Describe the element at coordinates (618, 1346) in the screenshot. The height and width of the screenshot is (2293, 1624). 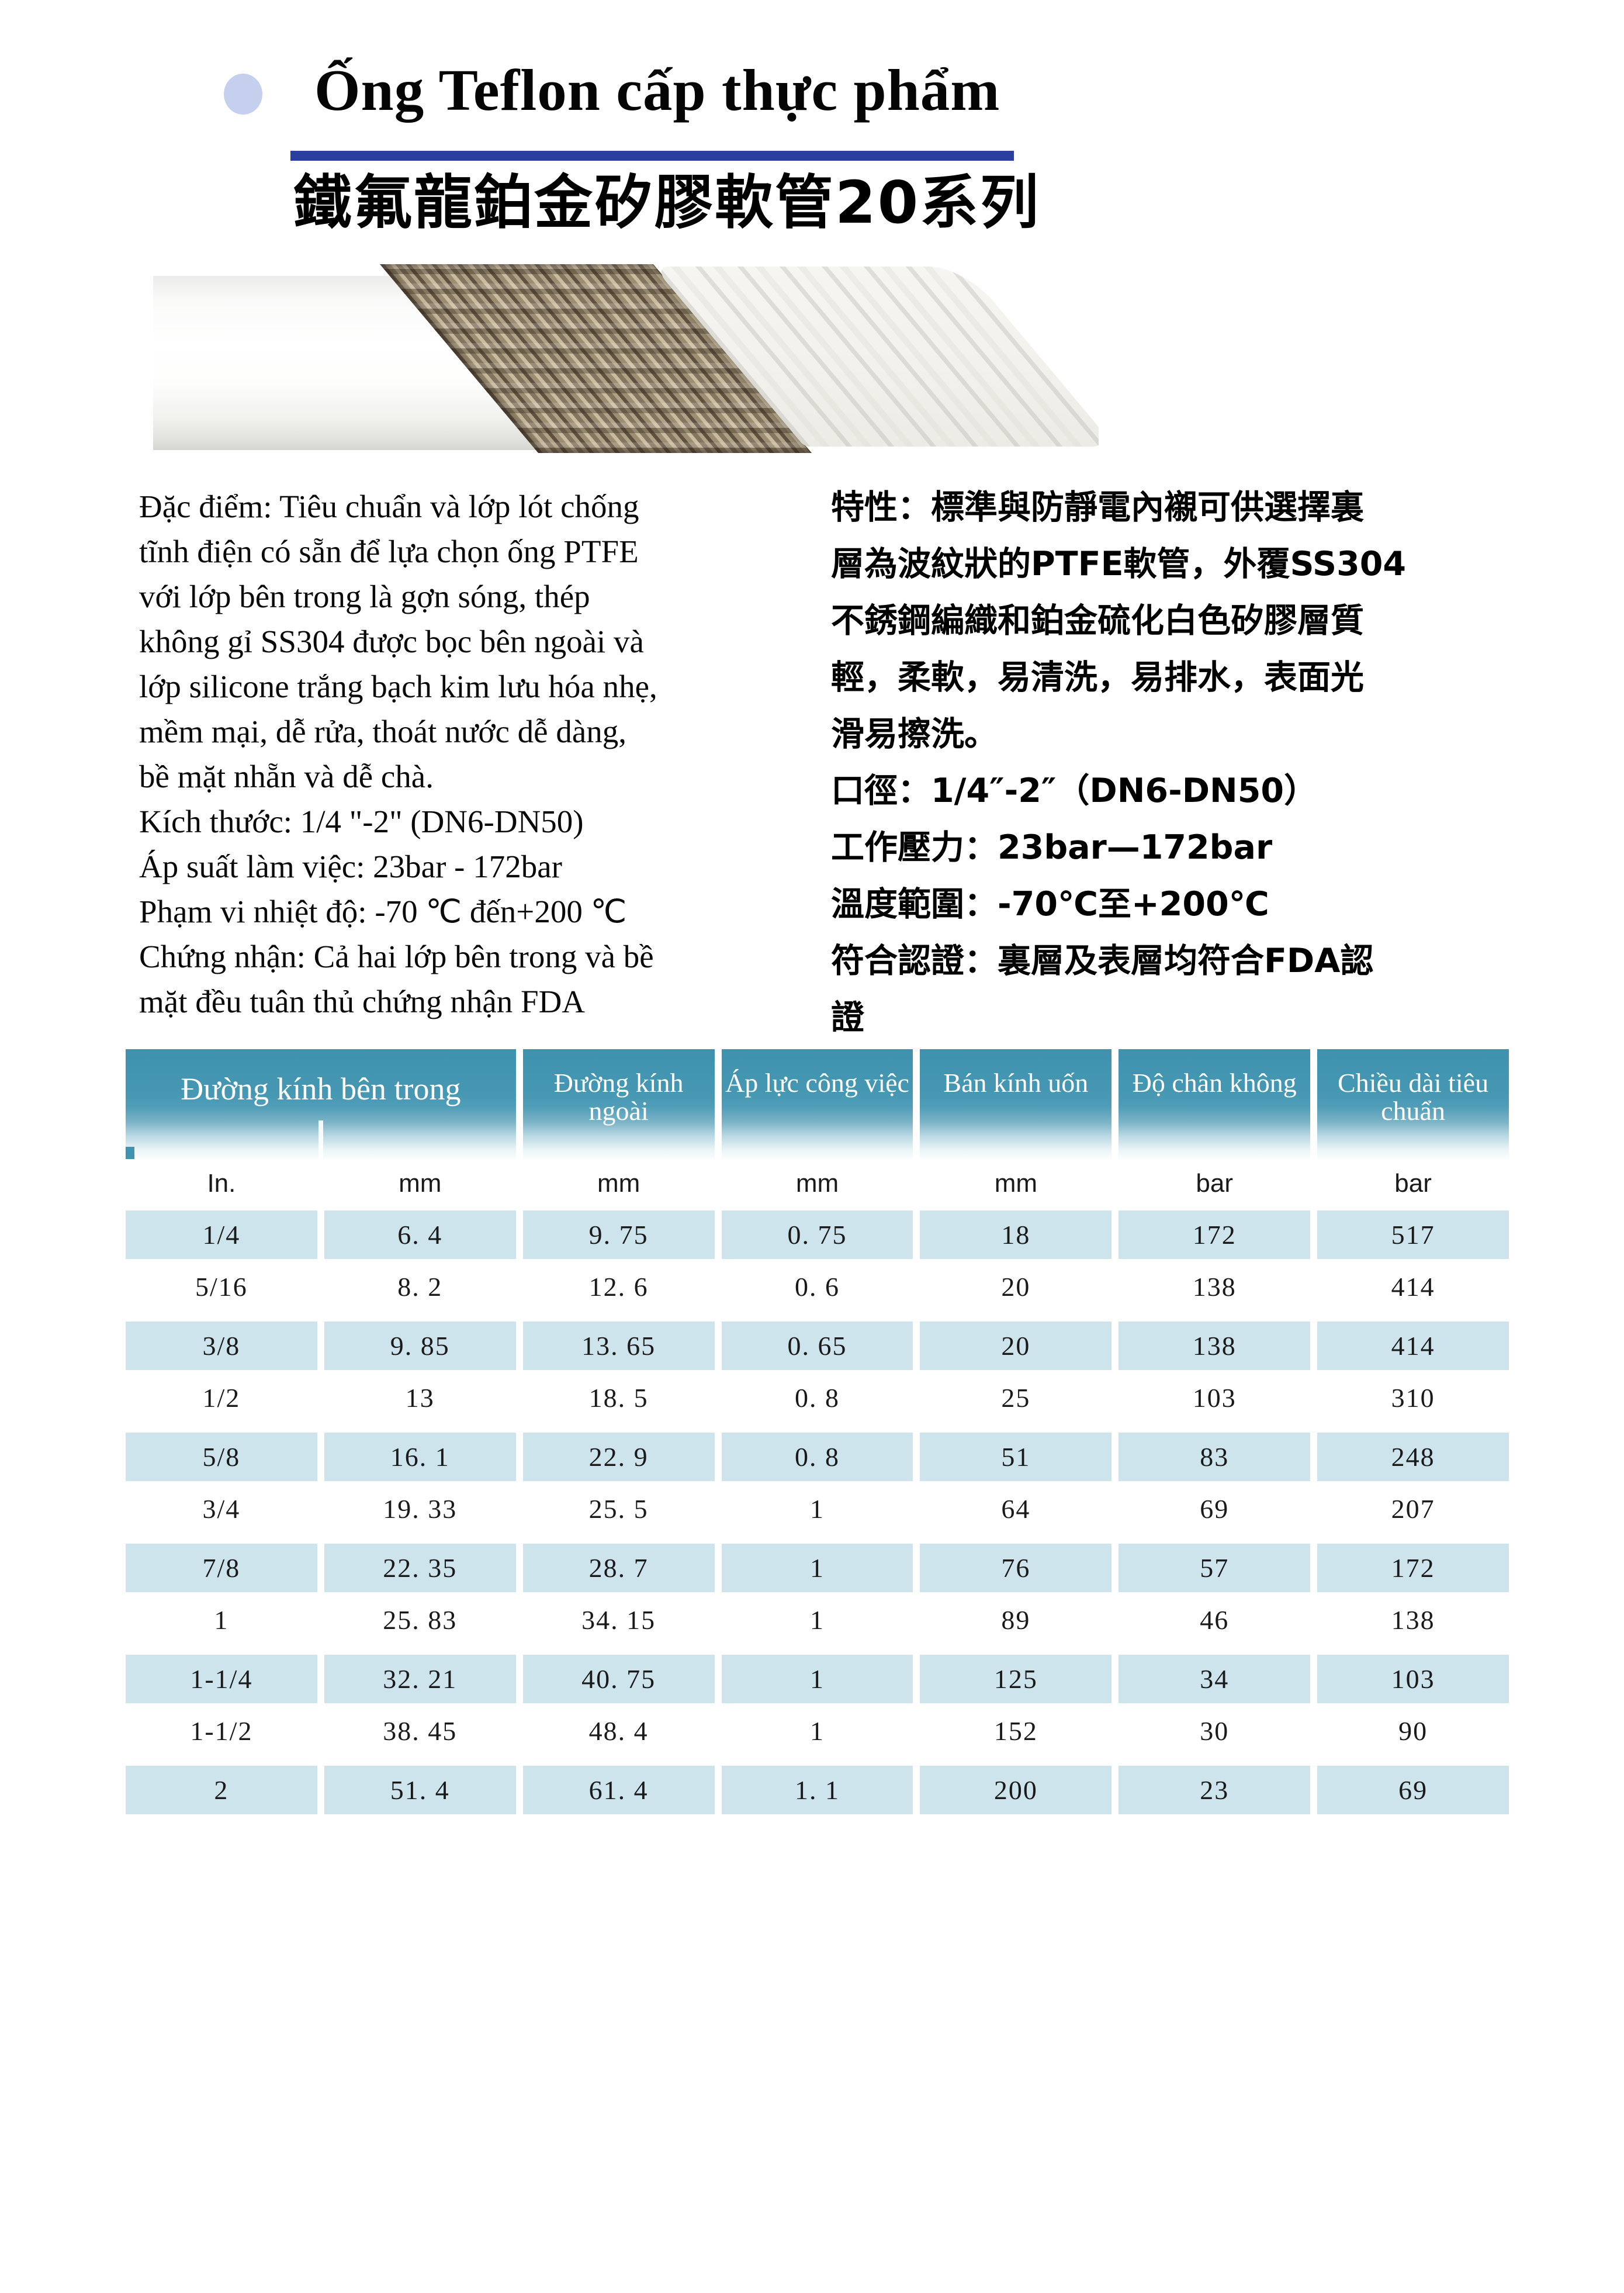
I see `table-cell: 13. 65` at that location.